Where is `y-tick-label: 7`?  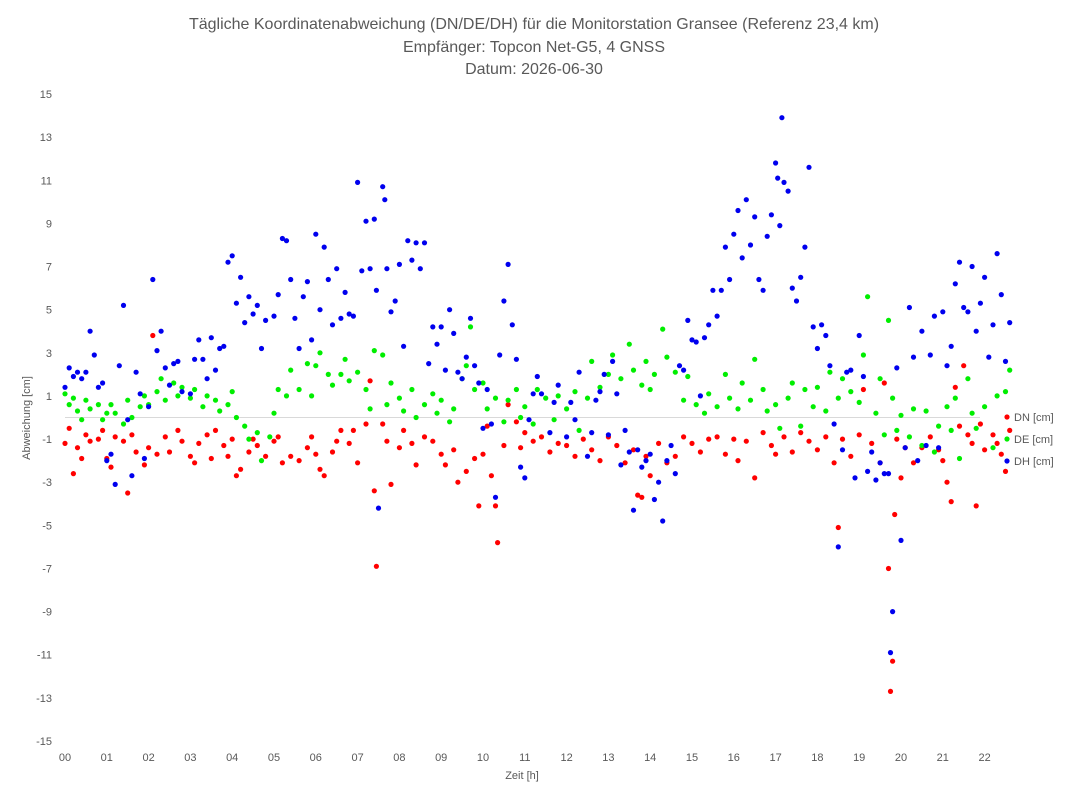
y-tick-label: 7 is located at coordinates (49, 268).